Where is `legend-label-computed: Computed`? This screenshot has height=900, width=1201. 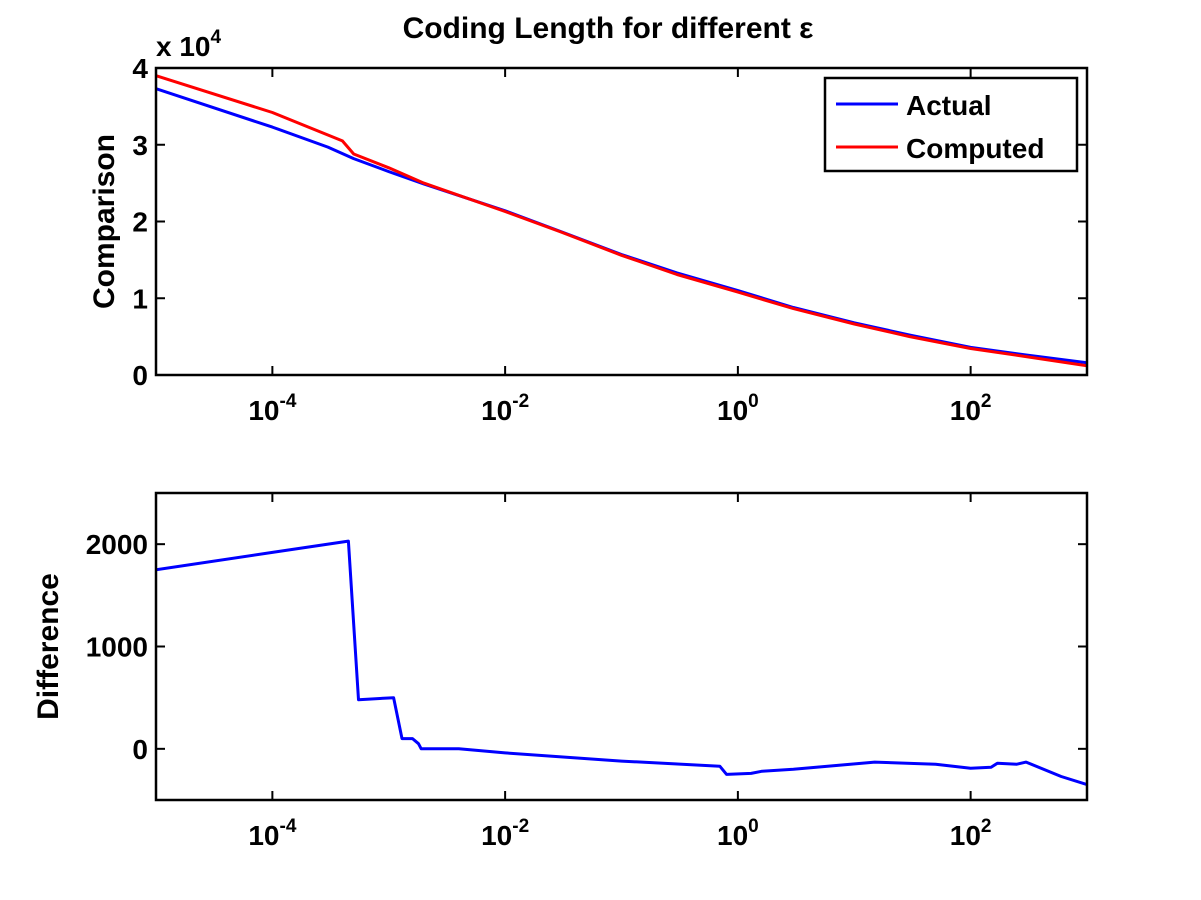 legend-label-computed: Computed is located at coordinates (975, 148).